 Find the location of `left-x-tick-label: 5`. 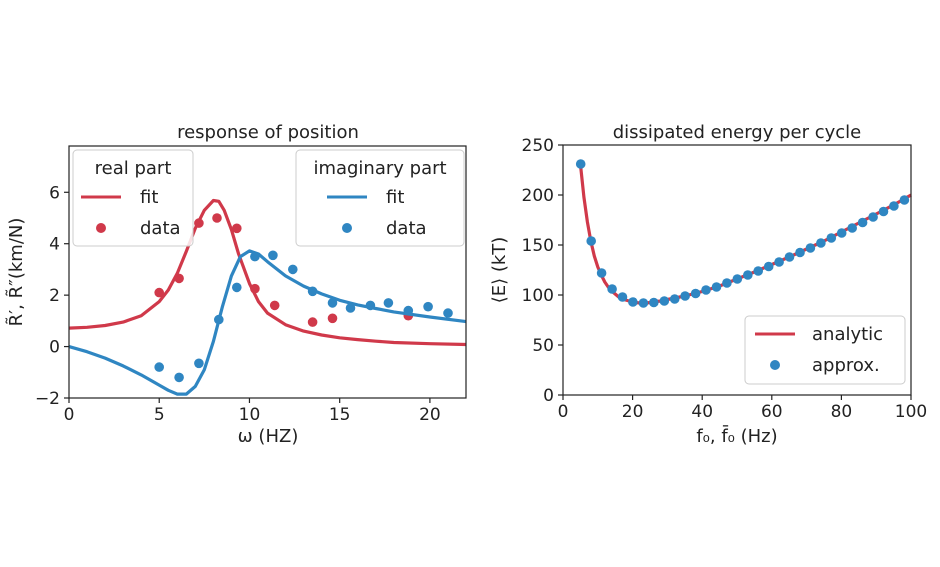

left-x-tick-label: 5 is located at coordinates (159, 415).